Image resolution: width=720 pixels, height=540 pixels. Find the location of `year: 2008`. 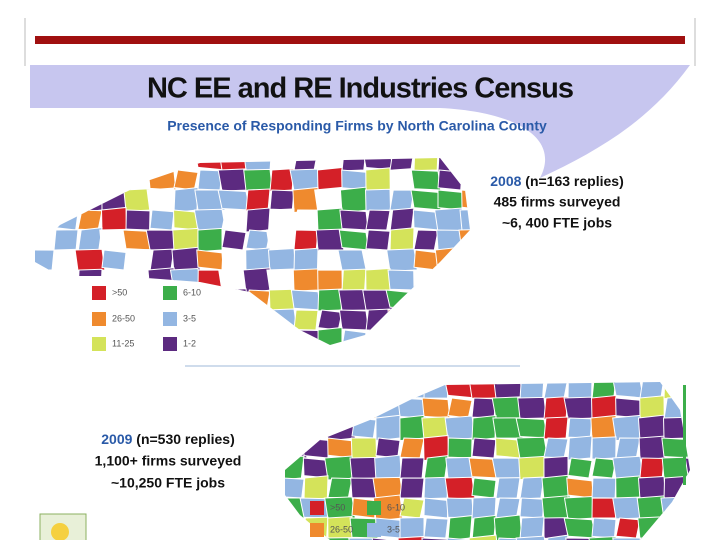

year: 2008 is located at coordinates (505, 181).